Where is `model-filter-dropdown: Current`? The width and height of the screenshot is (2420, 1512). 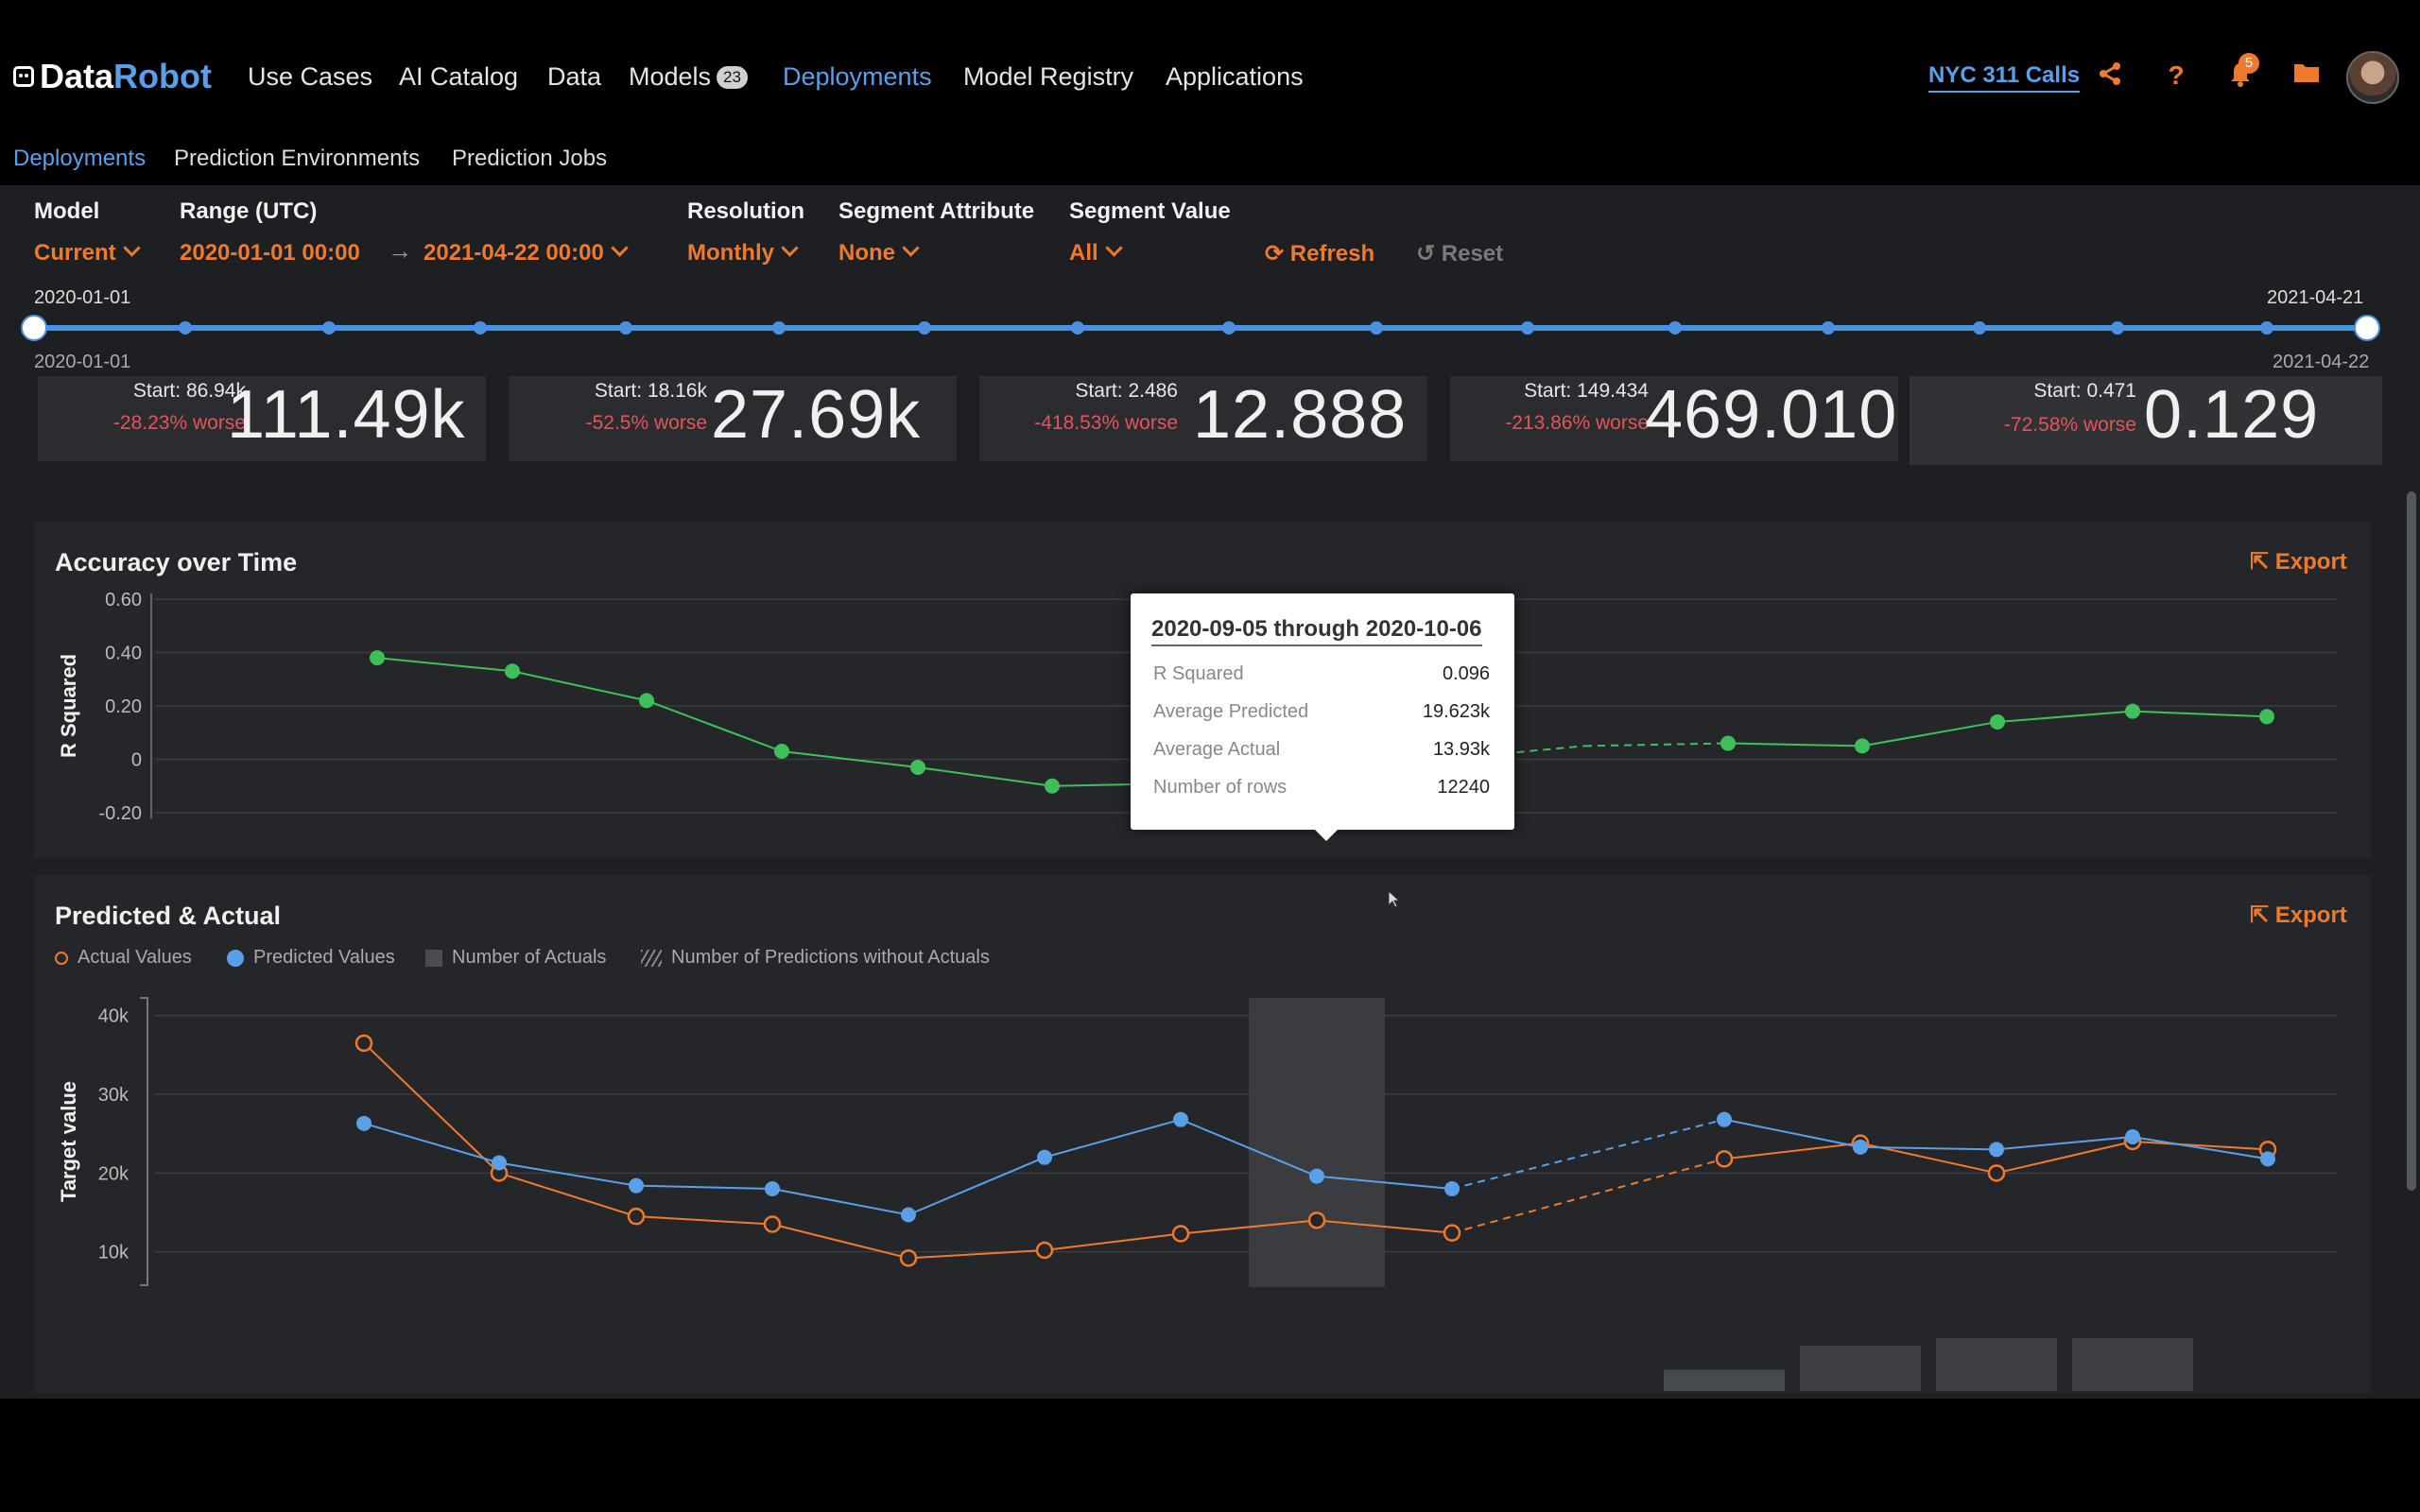
model-filter-dropdown: Current is located at coordinates (87, 252).